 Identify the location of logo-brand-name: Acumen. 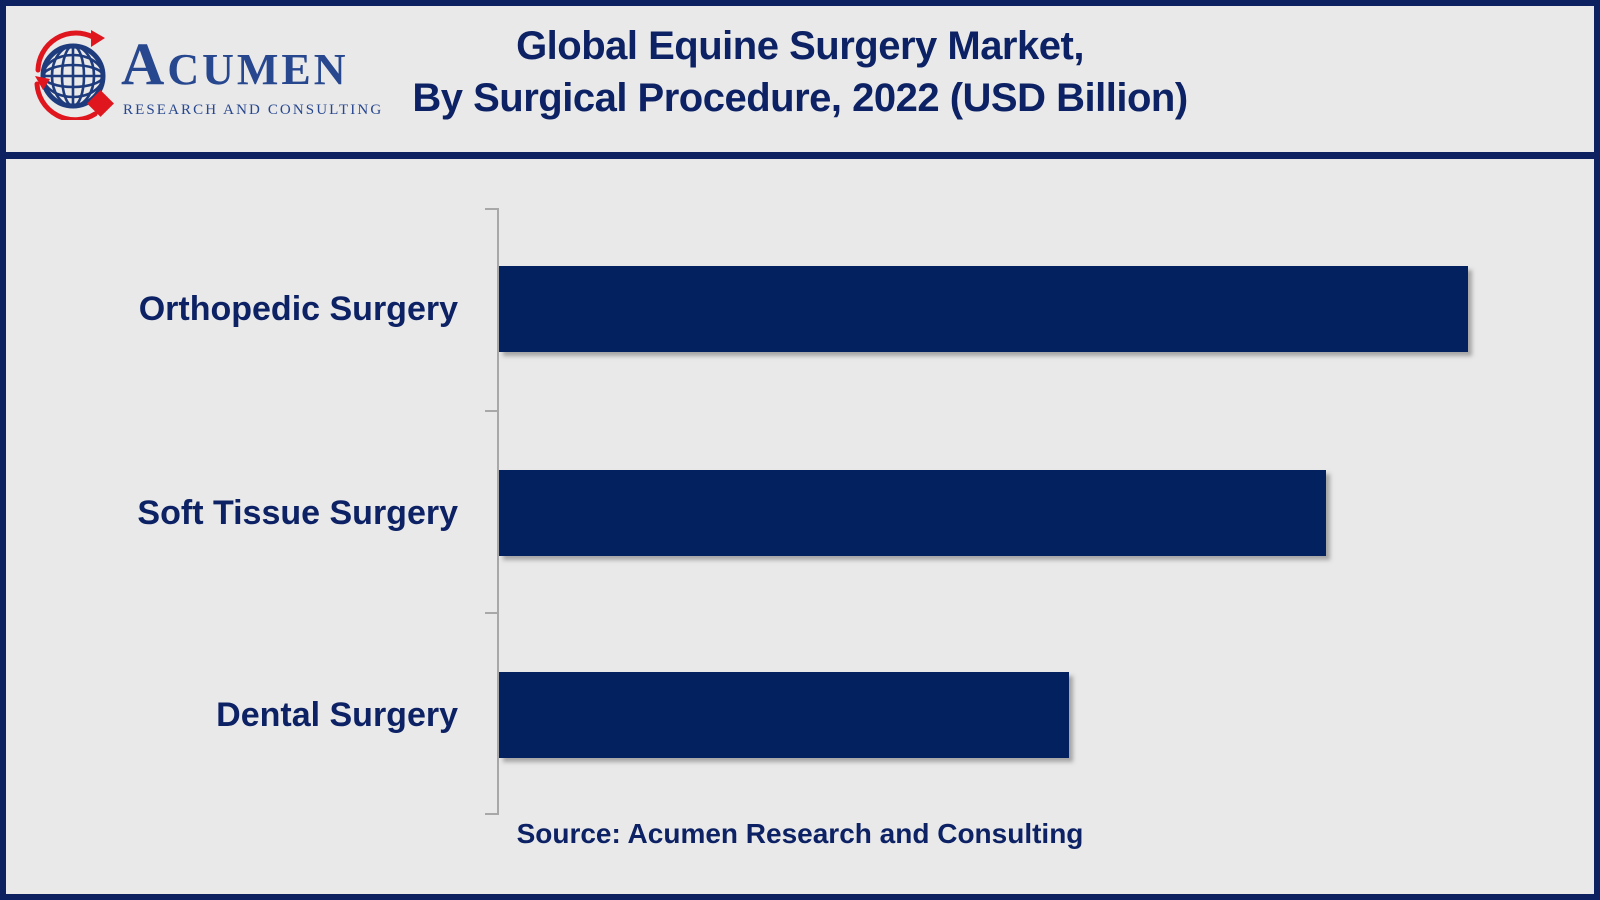
(235, 64).